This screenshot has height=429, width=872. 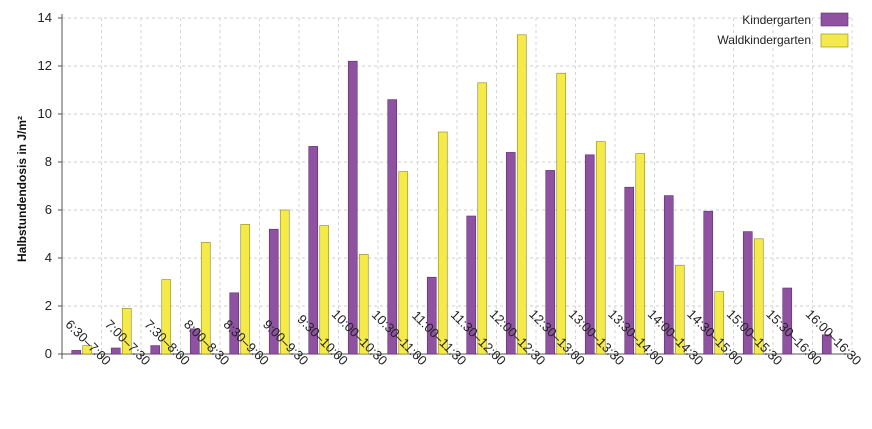 I want to click on y-tick-label: 6, so click(x=48, y=209).